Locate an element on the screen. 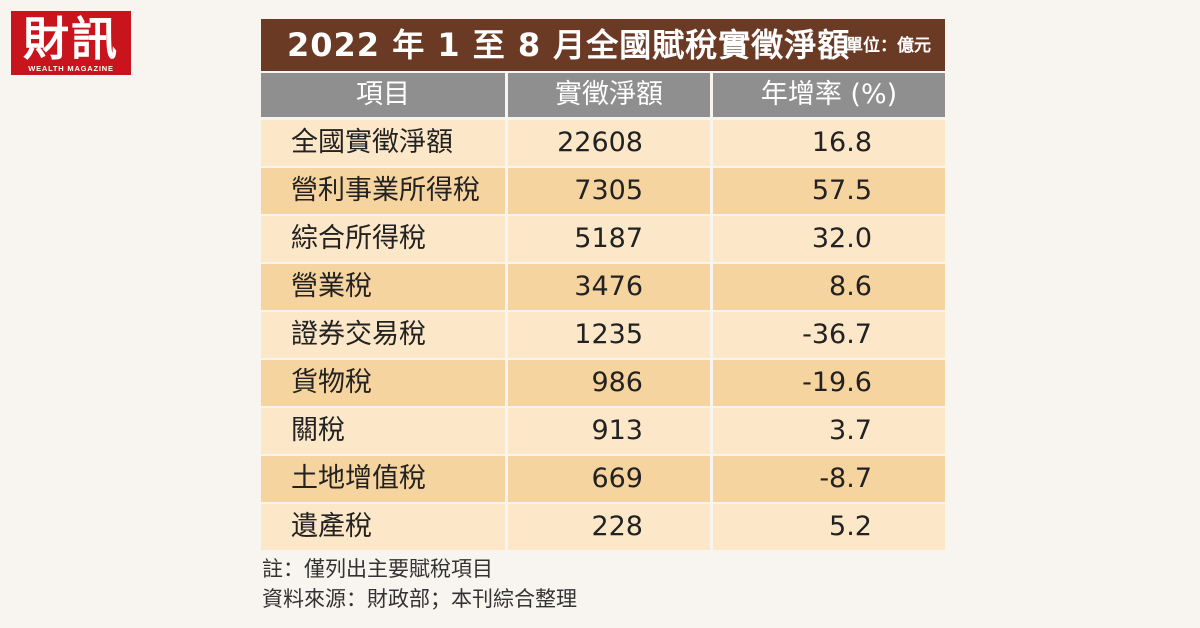 Image resolution: width=1200 pixels, height=628 pixels. cell-item: 全國實徵淨額 is located at coordinates (372, 142).